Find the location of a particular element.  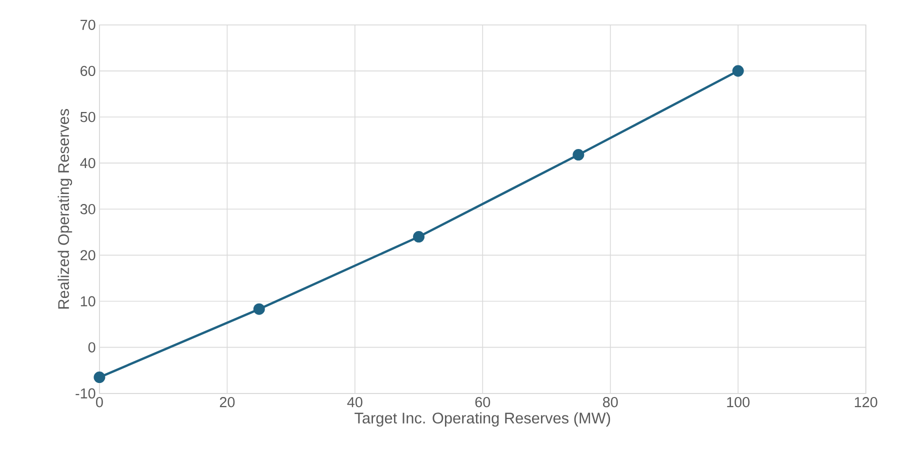

y-tick-label: 40 is located at coordinates (88, 163).